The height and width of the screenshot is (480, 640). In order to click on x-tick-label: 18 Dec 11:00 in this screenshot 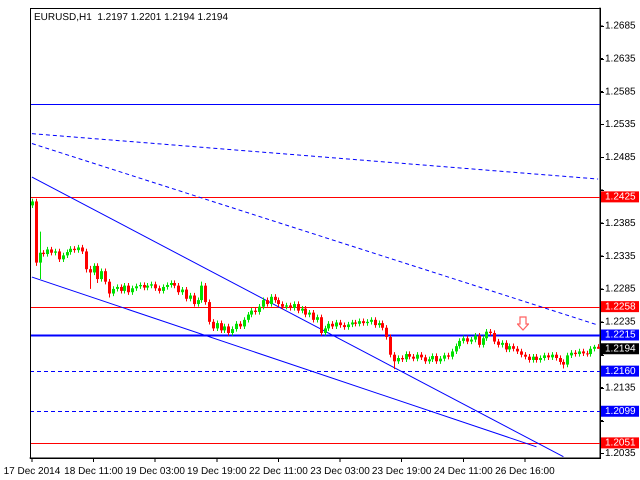, I will do `click(94, 471)`.